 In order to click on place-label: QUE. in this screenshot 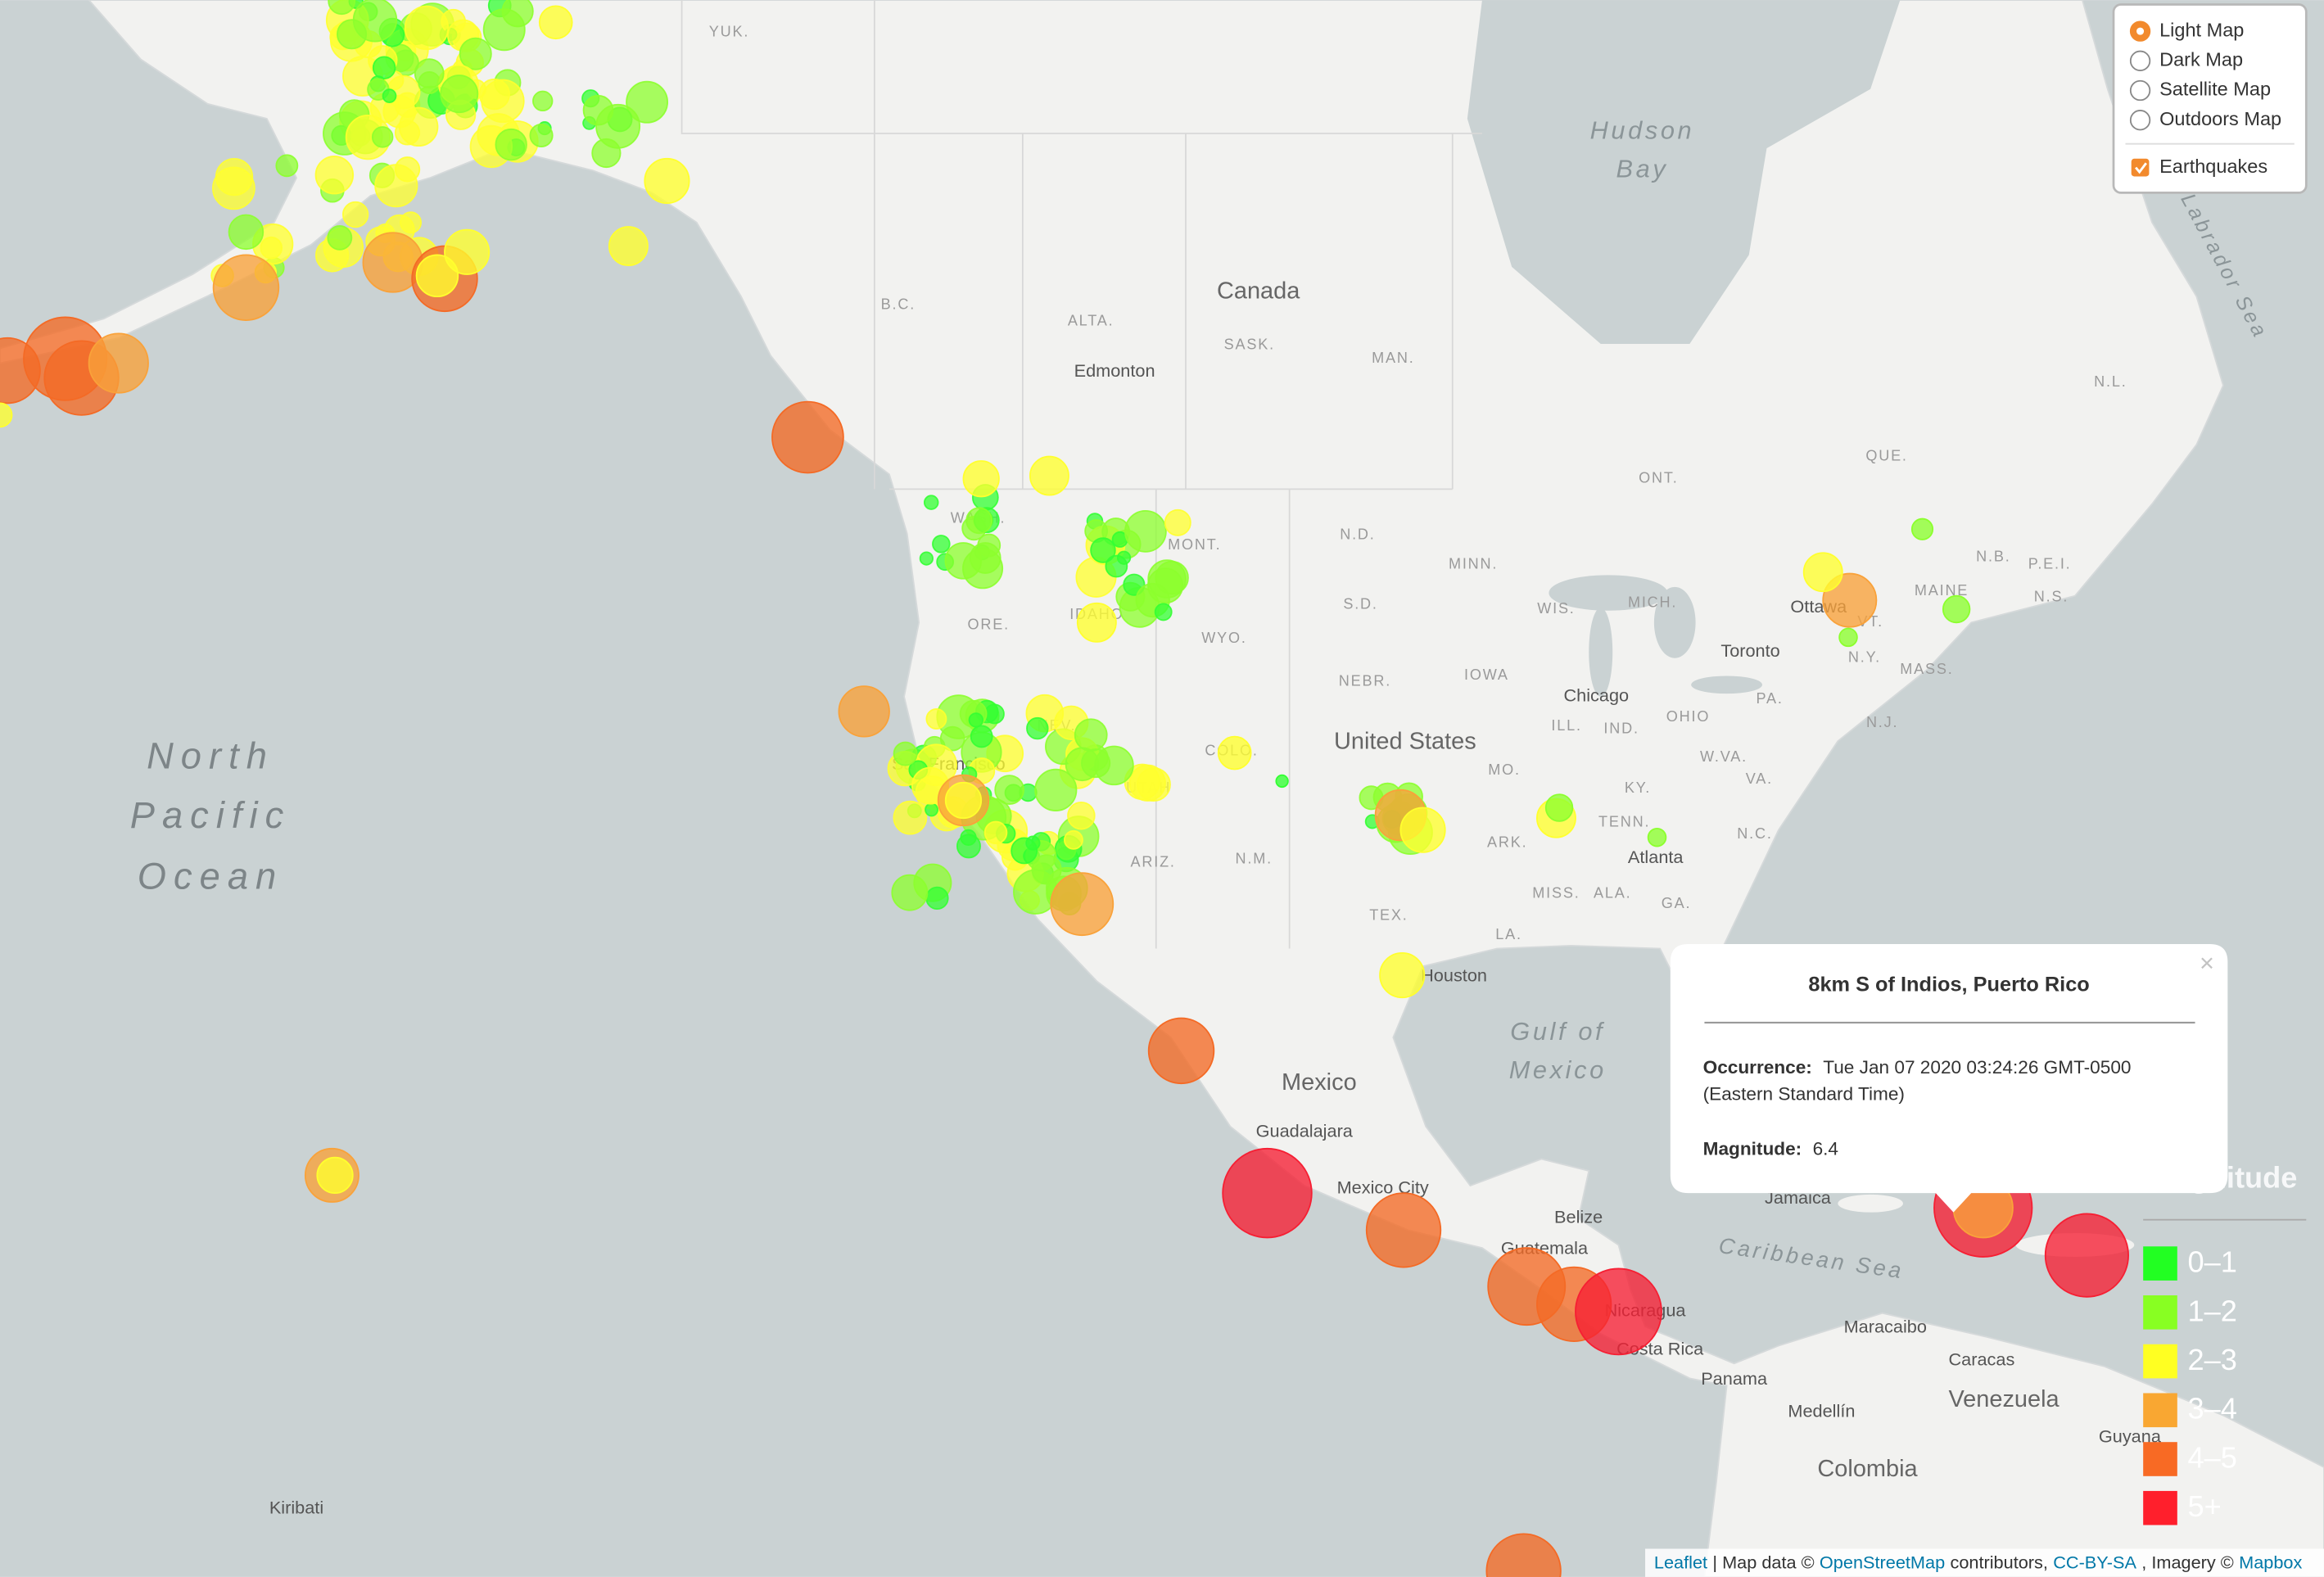, I will do `click(1886, 455)`.